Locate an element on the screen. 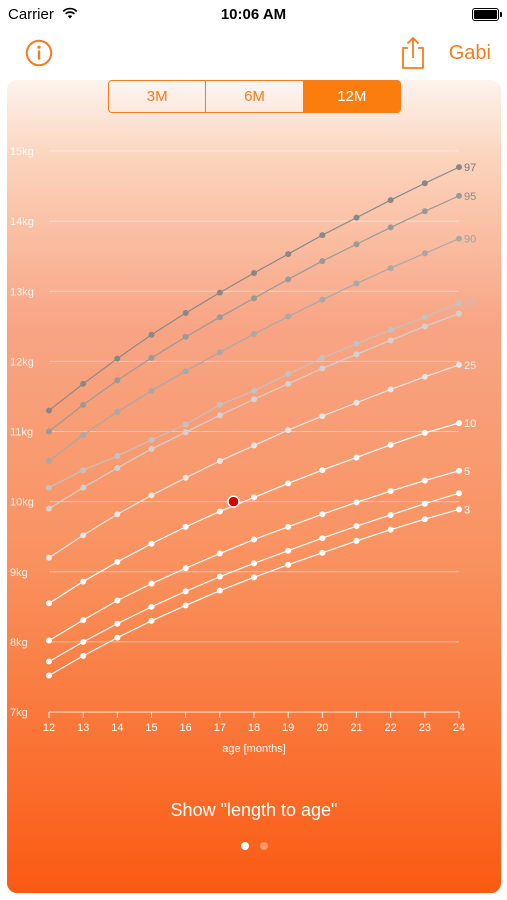 This screenshot has width=507, height=900. series-label: 5 is located at coordinates (467, 472).